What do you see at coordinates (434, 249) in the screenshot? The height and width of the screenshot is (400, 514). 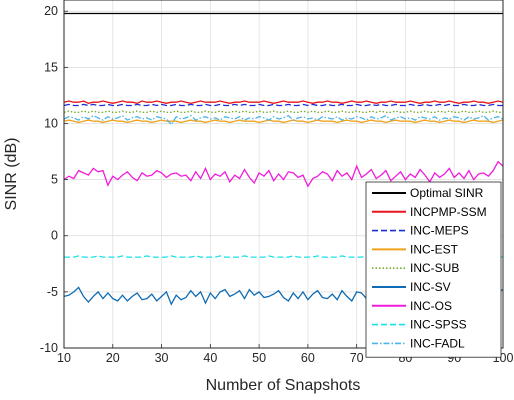 I see `legend-label: INC-EST` at bounding box center [434, 249].